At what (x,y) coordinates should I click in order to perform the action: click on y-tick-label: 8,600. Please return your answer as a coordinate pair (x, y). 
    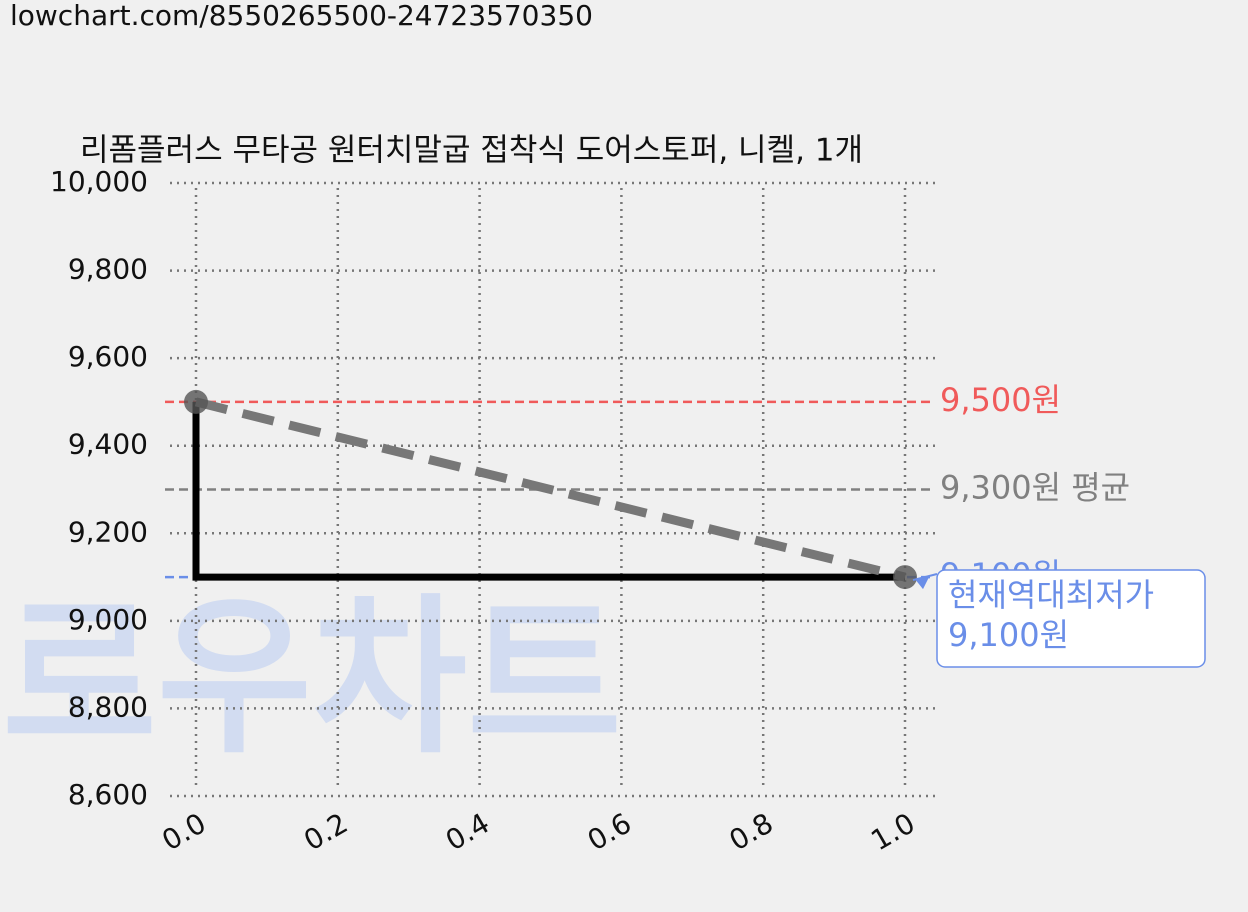
    Looking at the image, I should click on (108, 794).